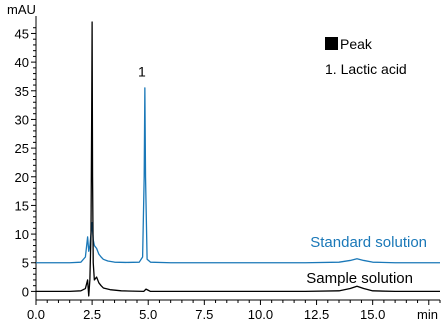 The image size is (448, 326). Describe the element at coordinates (204, 314) in the screenshot. I see `x-tick-label: 7.5` at that location.